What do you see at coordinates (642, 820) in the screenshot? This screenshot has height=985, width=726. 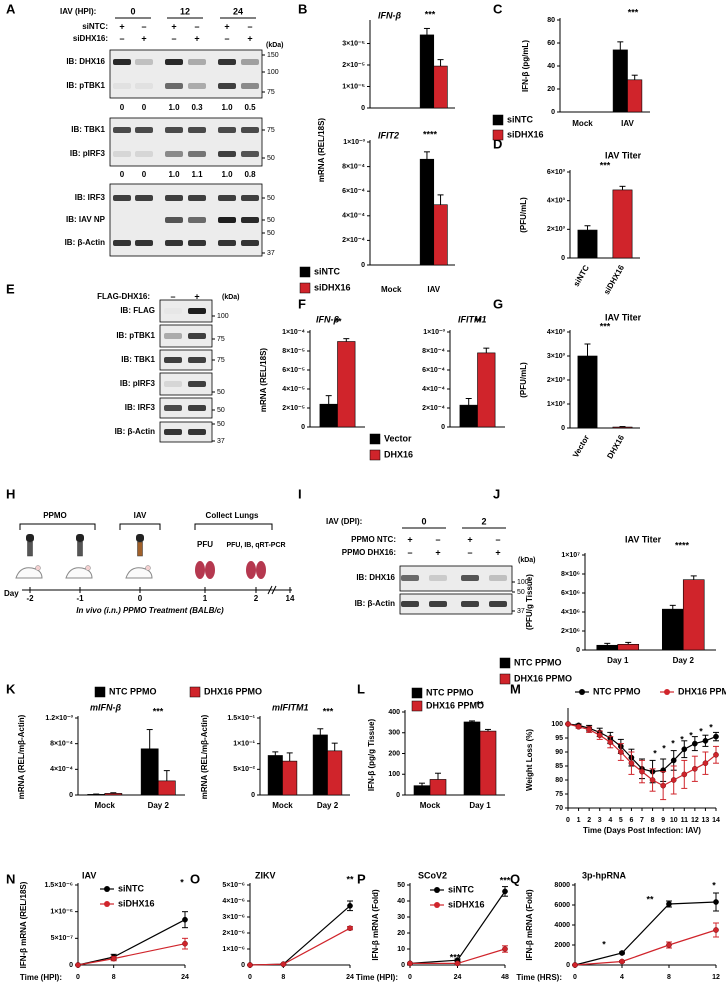 I see `x-tick-label: 7` at bounding box center [642, 820].